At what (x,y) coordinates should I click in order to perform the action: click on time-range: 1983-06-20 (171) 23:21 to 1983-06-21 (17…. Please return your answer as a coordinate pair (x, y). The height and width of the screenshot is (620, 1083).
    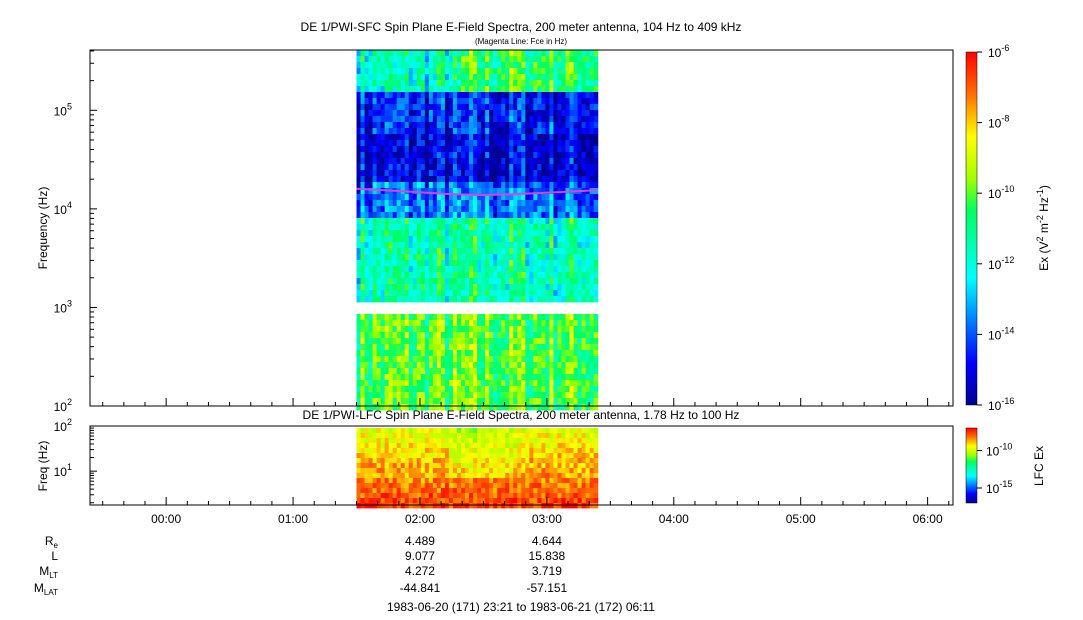
    Looking at the image, I should click on (521, 607).